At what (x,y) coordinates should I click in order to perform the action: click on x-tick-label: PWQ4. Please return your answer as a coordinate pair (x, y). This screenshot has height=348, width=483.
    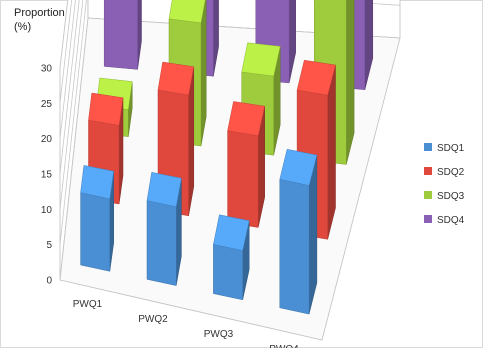
    Looking at the image, I should click on (284, 346).